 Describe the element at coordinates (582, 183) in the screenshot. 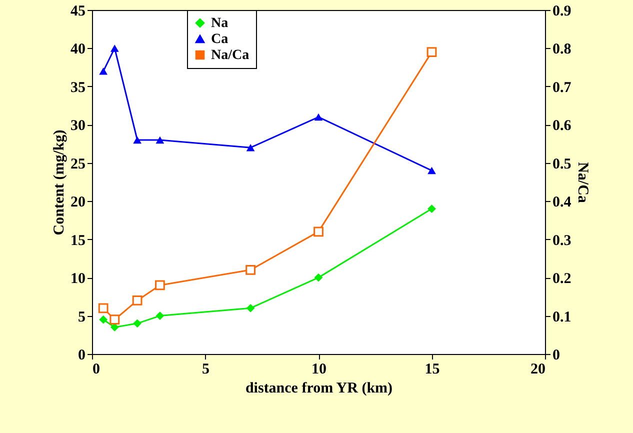

I see `y2-axis-title: Na/Ca` at that location.